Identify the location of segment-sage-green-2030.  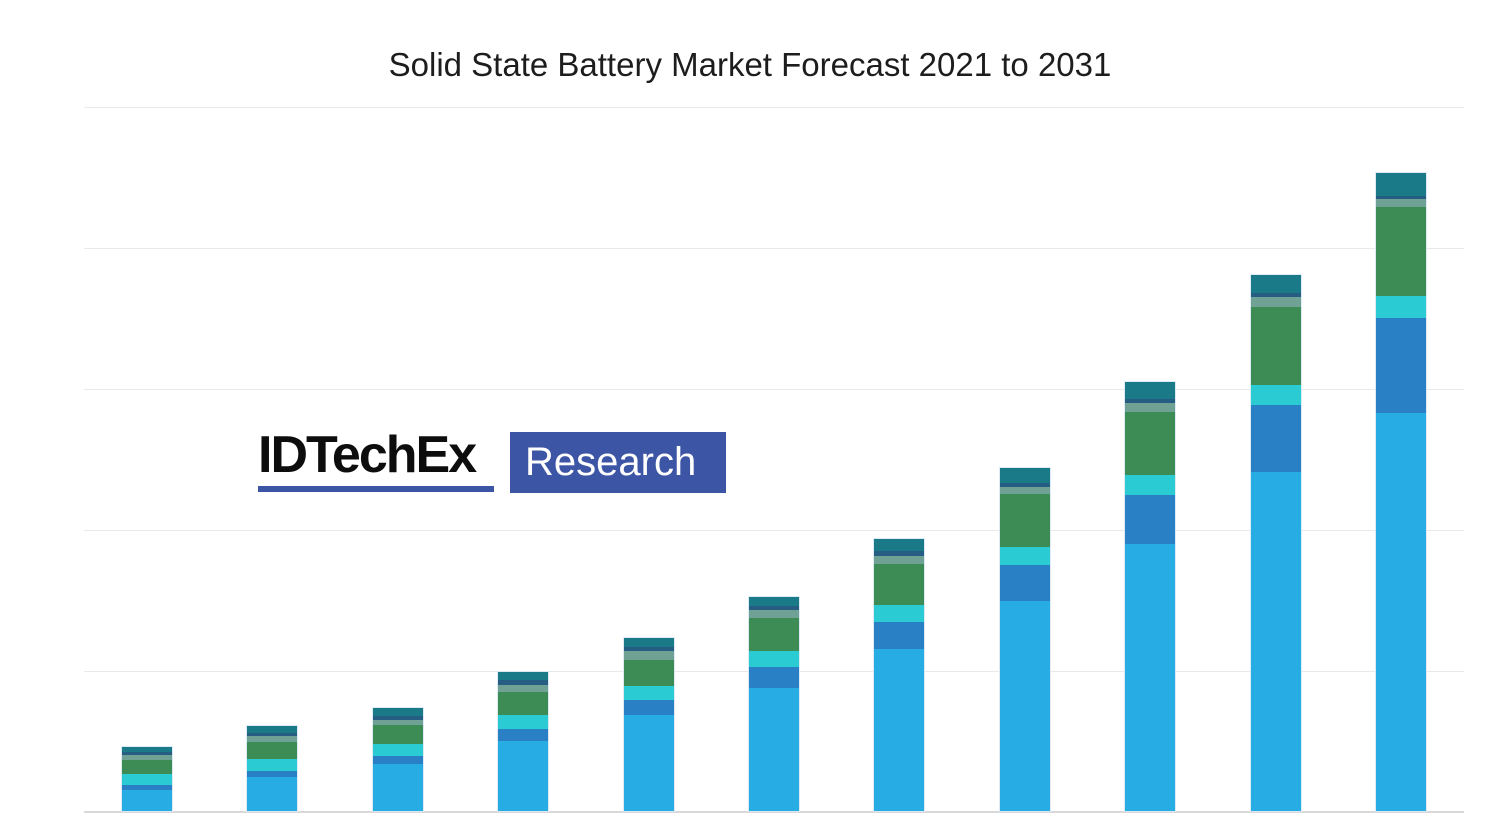
(1276, 302).